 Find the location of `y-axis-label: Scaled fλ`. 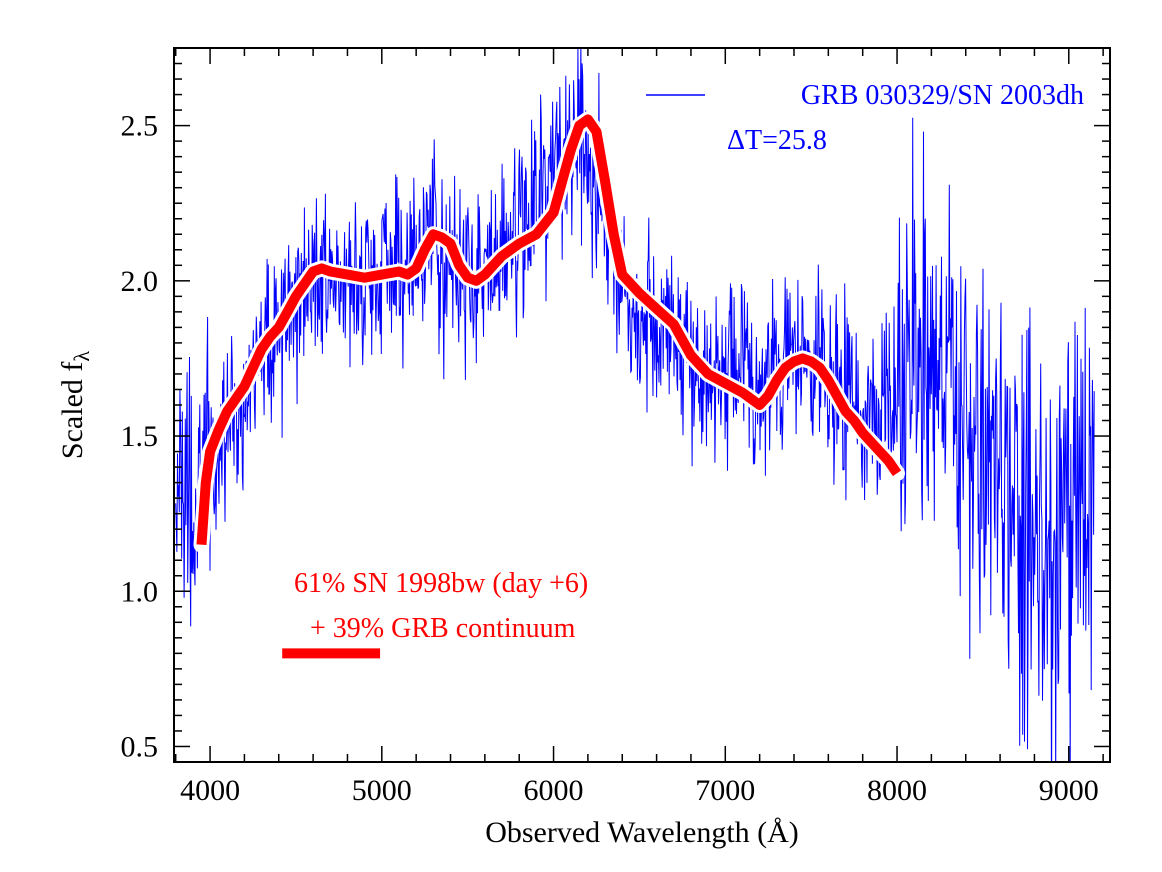

y-axis-label: Scaled fλ is located at coordinates (75, 405).